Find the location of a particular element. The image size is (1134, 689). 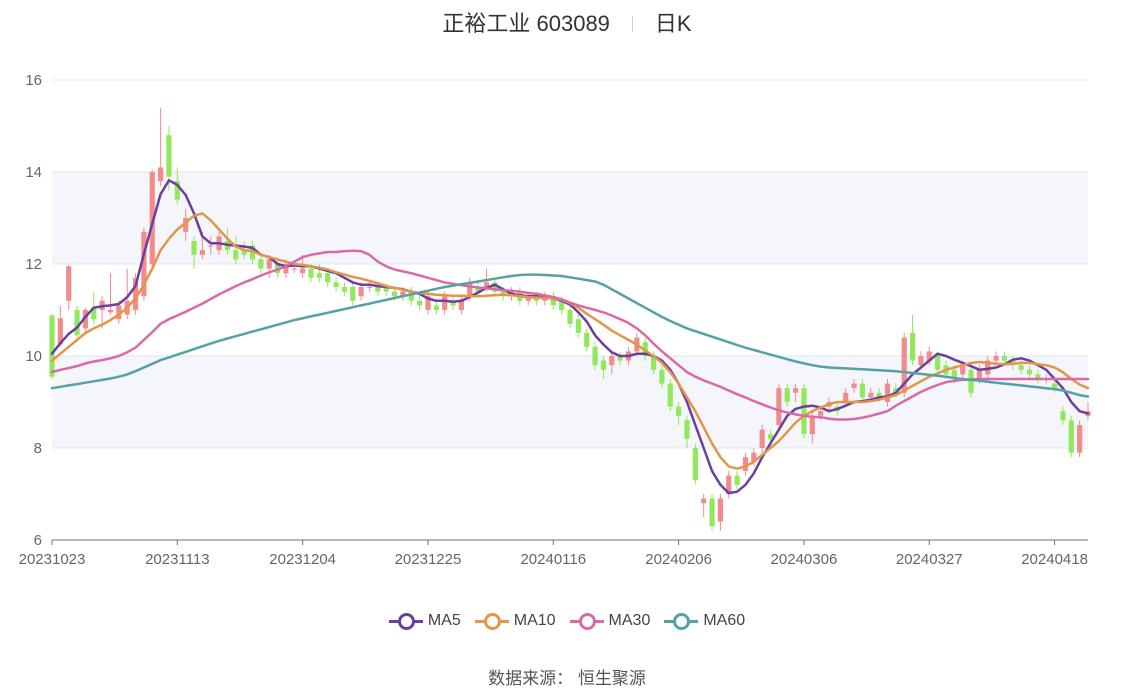

y-tick-label: 8 is located at coordinates (38, 448).